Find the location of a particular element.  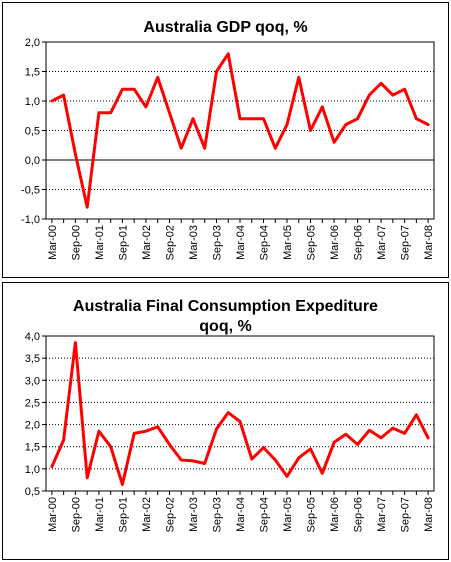

y-tick-label: -1,0 is located at coordinates (30, 220).